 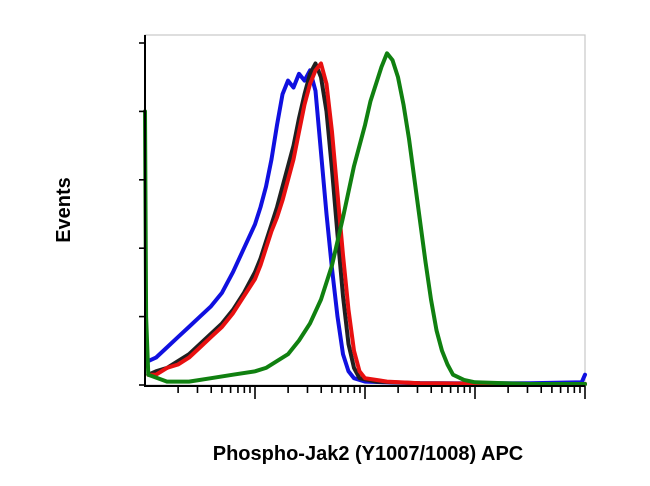 What do you see at coordinates (381, 392) in the screenshot?
I see `x-axis-ticks` at bounding box center [381, 392].